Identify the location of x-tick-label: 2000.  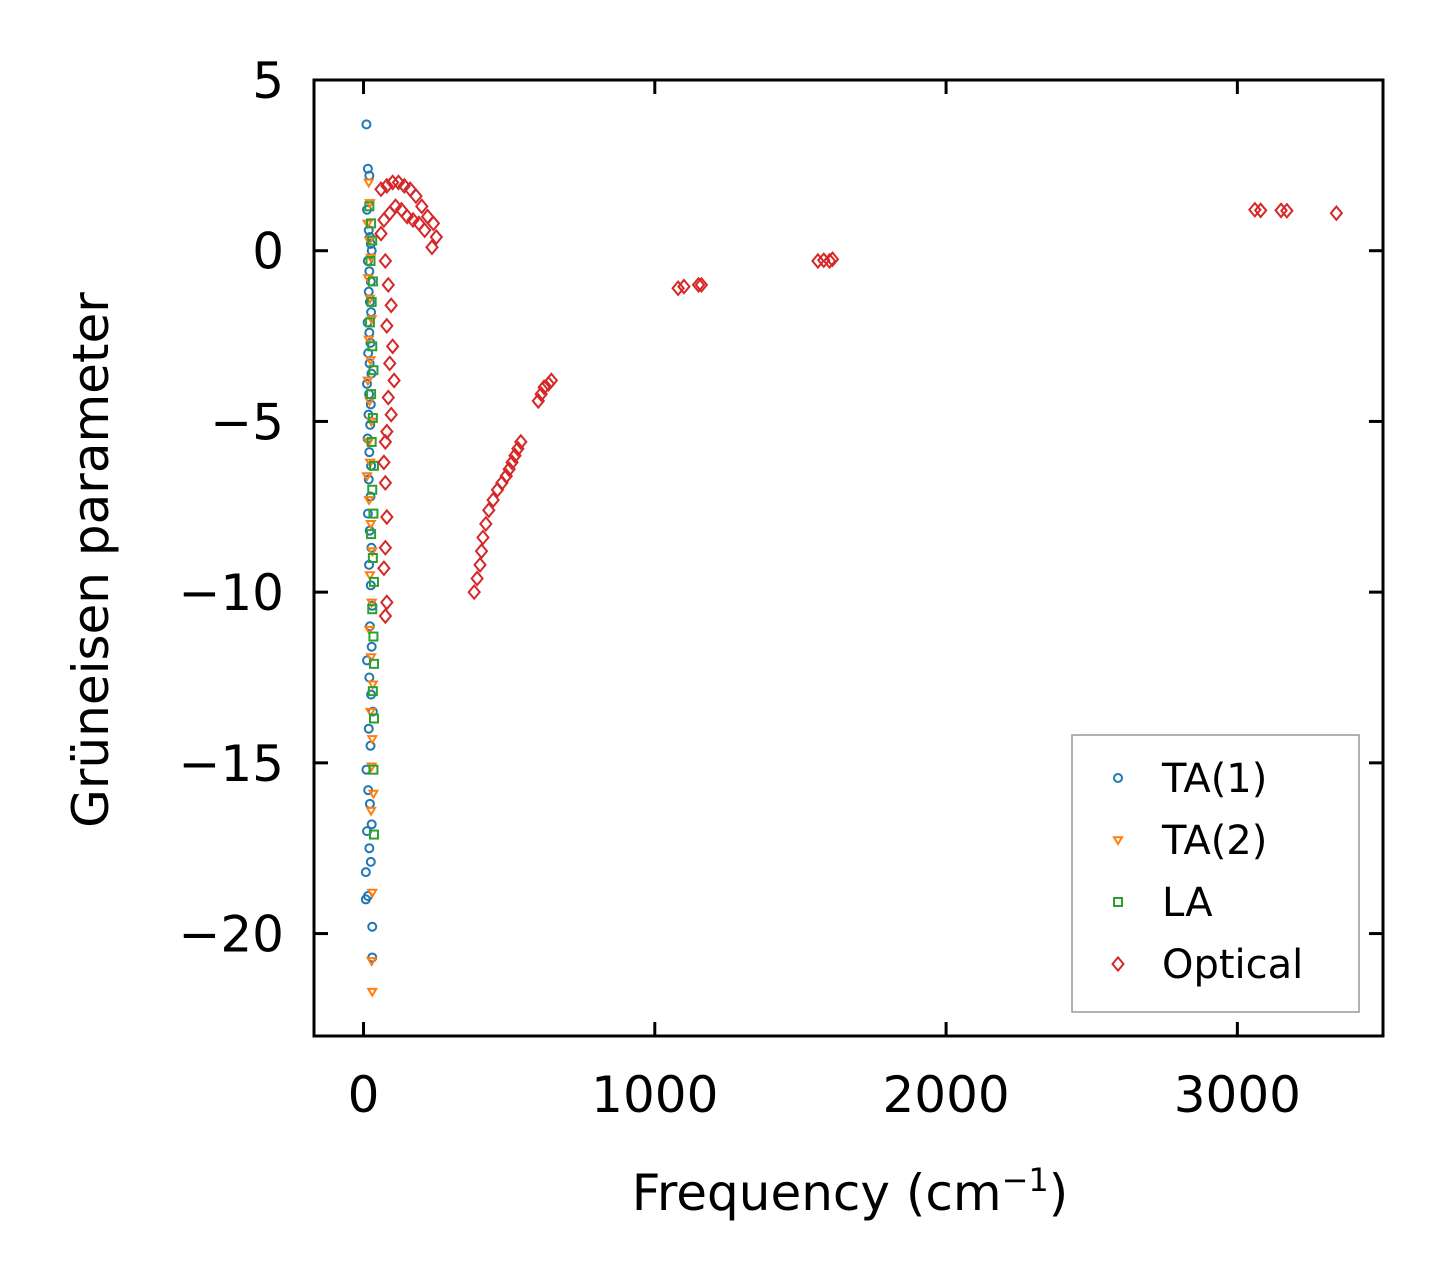
(945, 1095).